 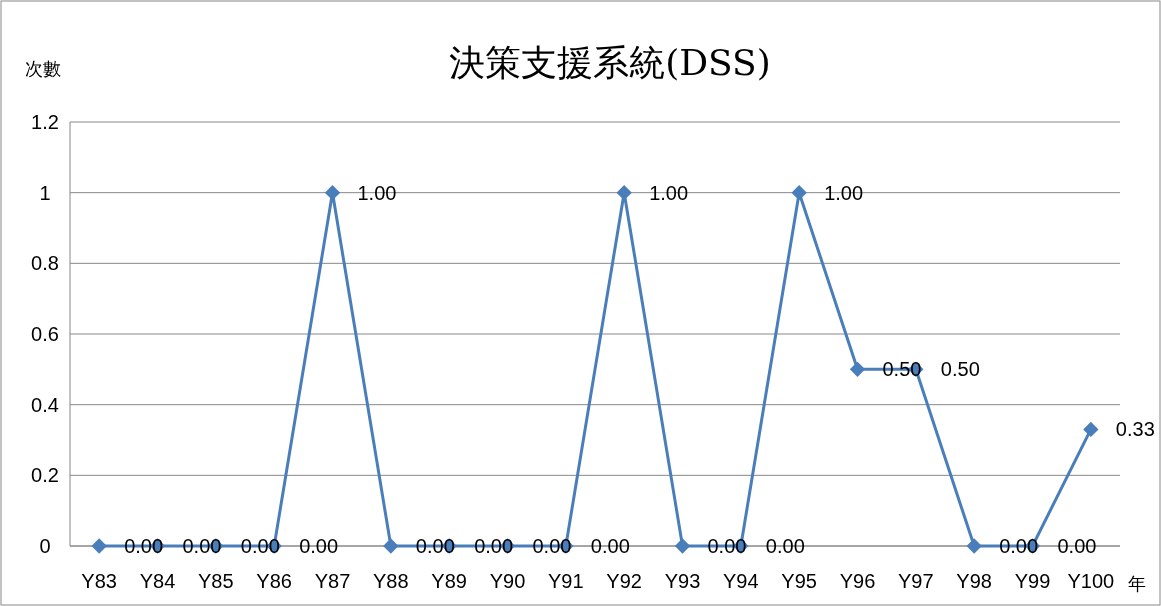 I want to click on x-tick-label: Y89, so click(x=449, y=581).